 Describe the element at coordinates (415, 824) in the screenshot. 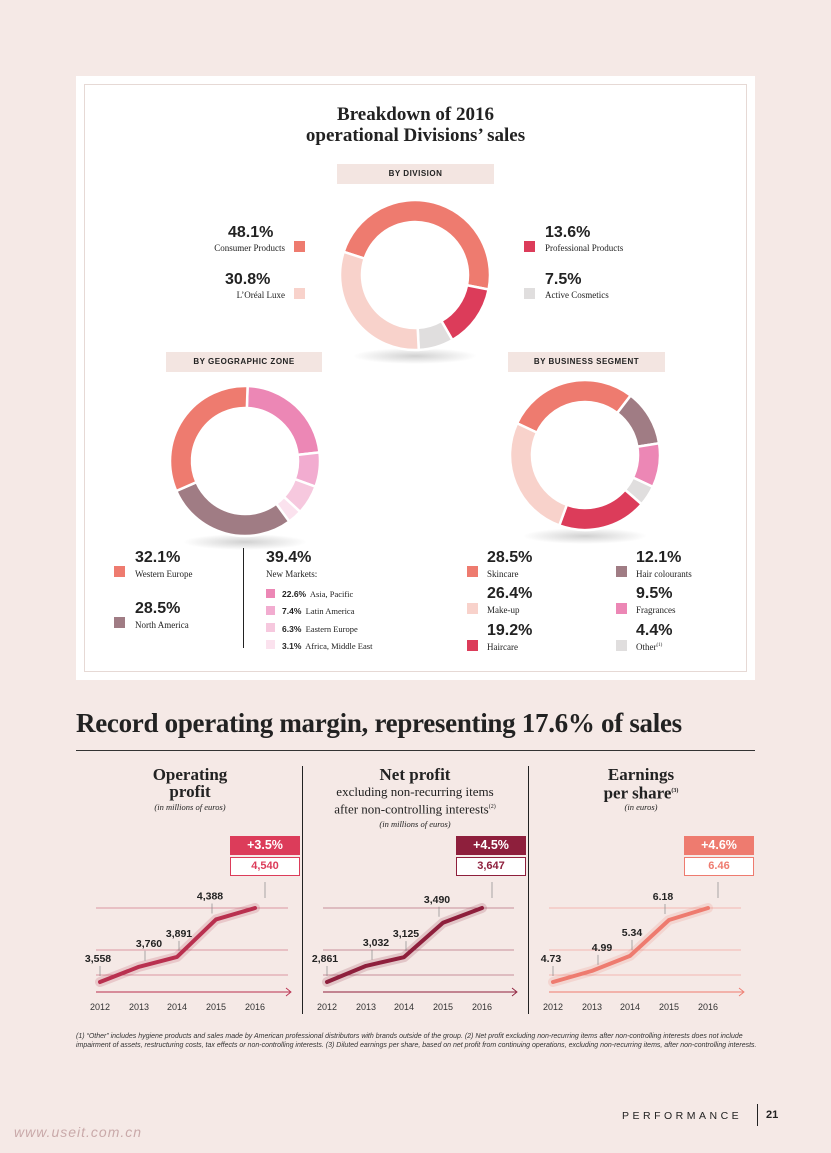

I see `net-unit: (in millions of euros)` at that location.